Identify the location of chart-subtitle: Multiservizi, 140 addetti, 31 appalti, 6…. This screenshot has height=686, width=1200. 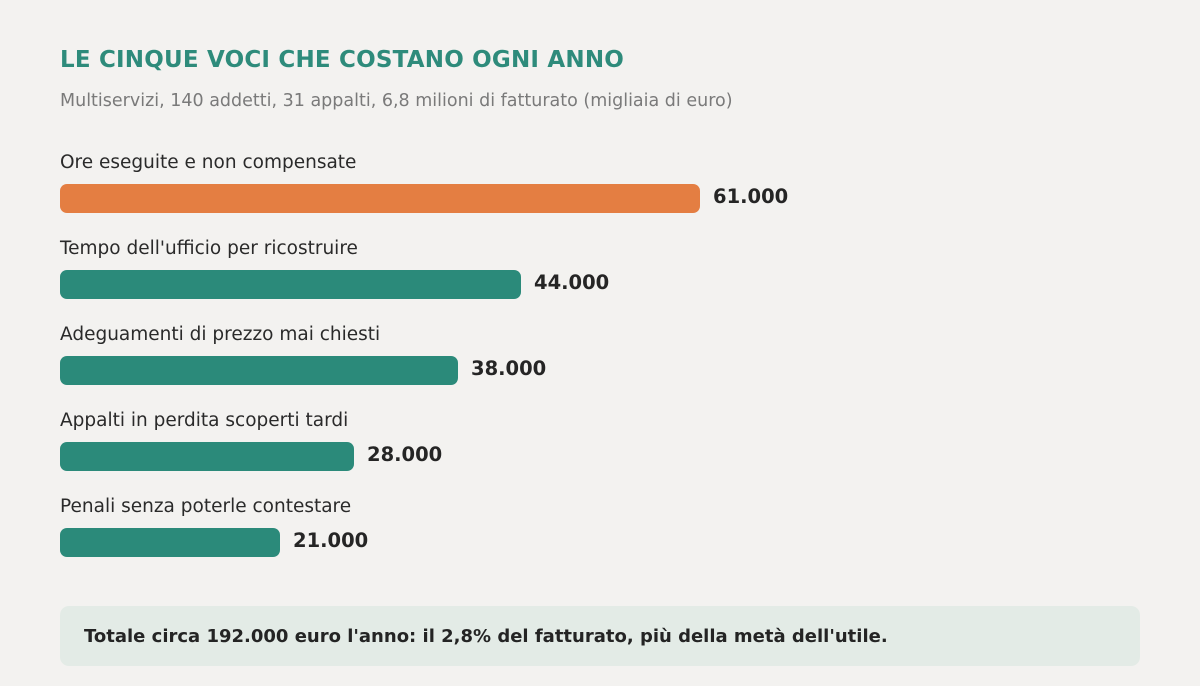
(396, 101).